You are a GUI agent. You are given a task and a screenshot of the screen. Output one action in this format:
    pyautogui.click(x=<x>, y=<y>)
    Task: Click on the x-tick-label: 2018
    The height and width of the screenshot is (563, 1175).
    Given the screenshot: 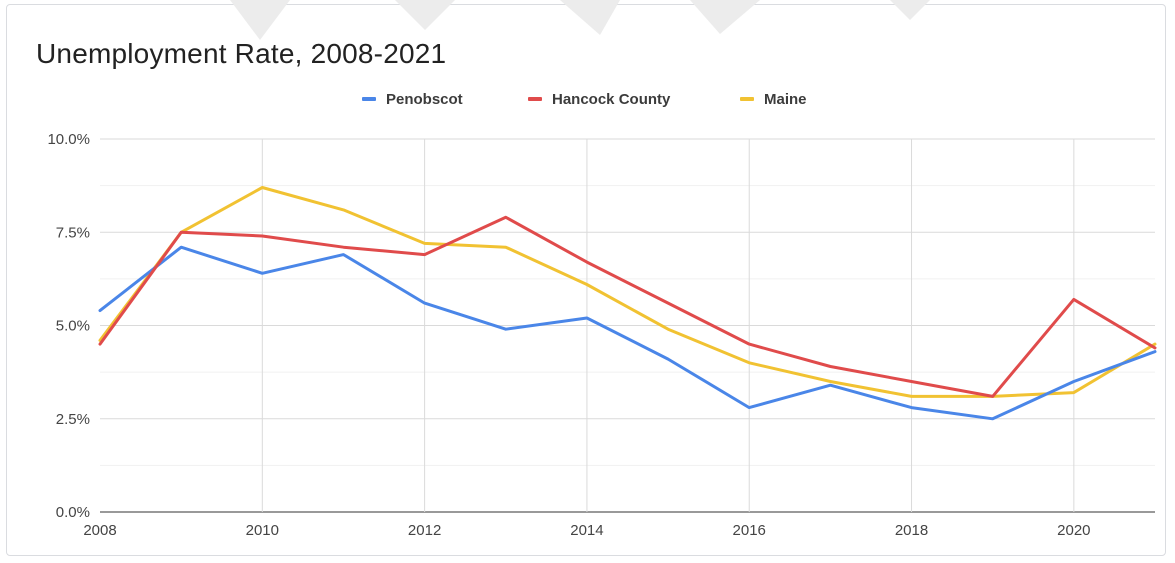 What is the action you would take?
    pyautogui.click(x=911, y=530)
    